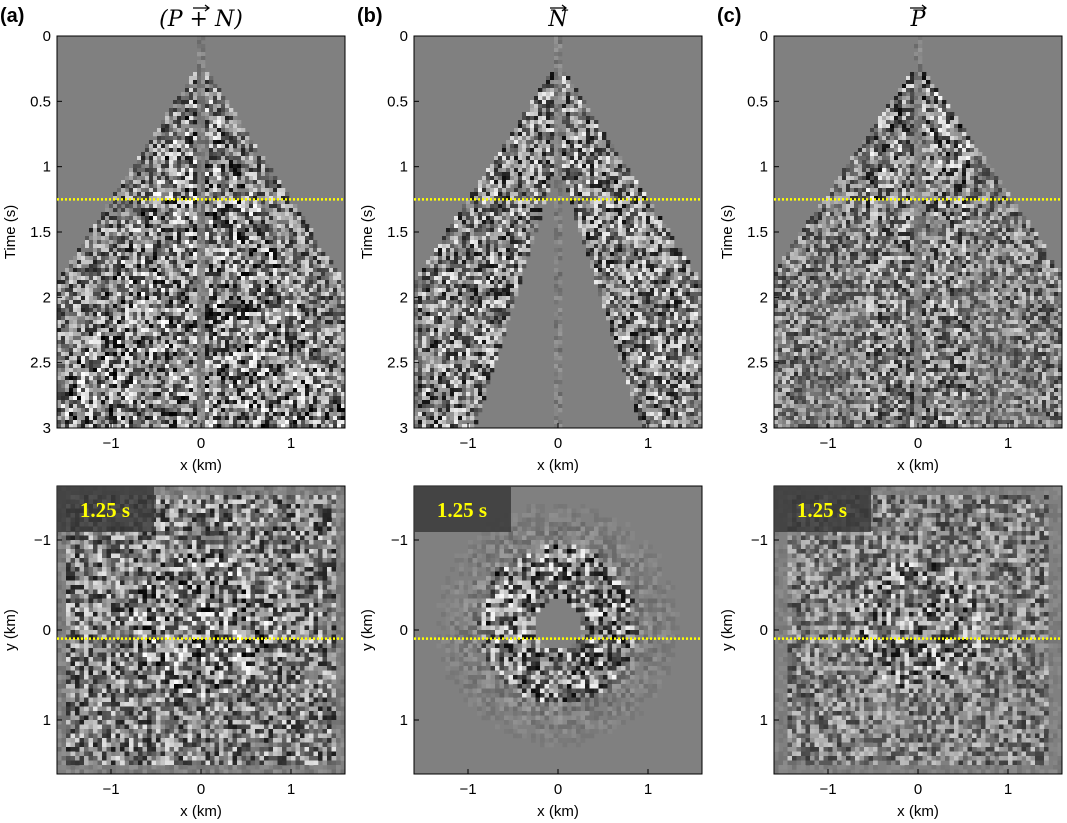 The width and height of the screenshot is (1067, 823). I want to click on panel-title: N, so click(557, 19).